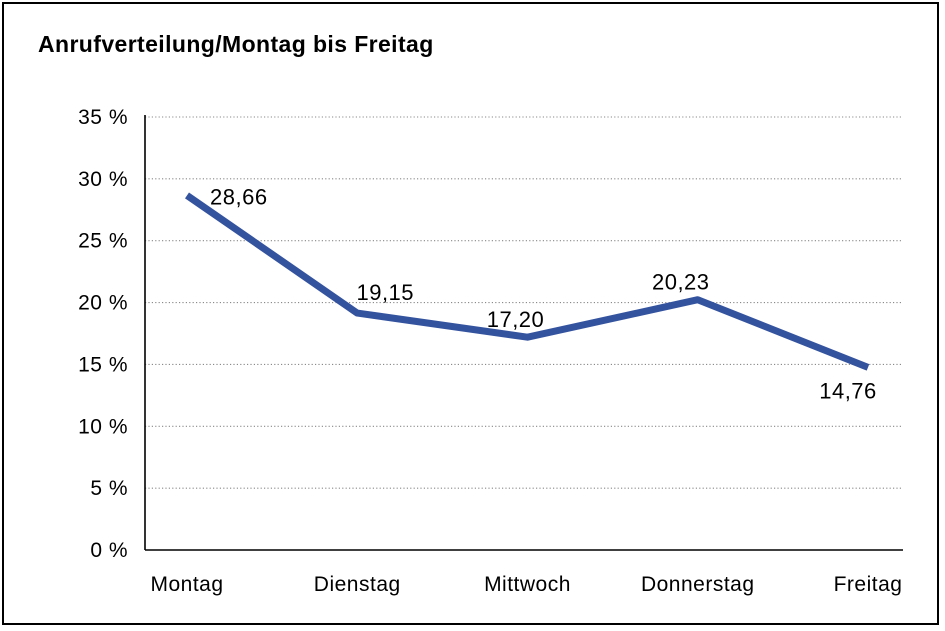 The width and height of the screenshot is (945, 631). Describe the element at coordinates (109, 488) in the screenshot. I see `y-tick-label: 5 %` at that location.